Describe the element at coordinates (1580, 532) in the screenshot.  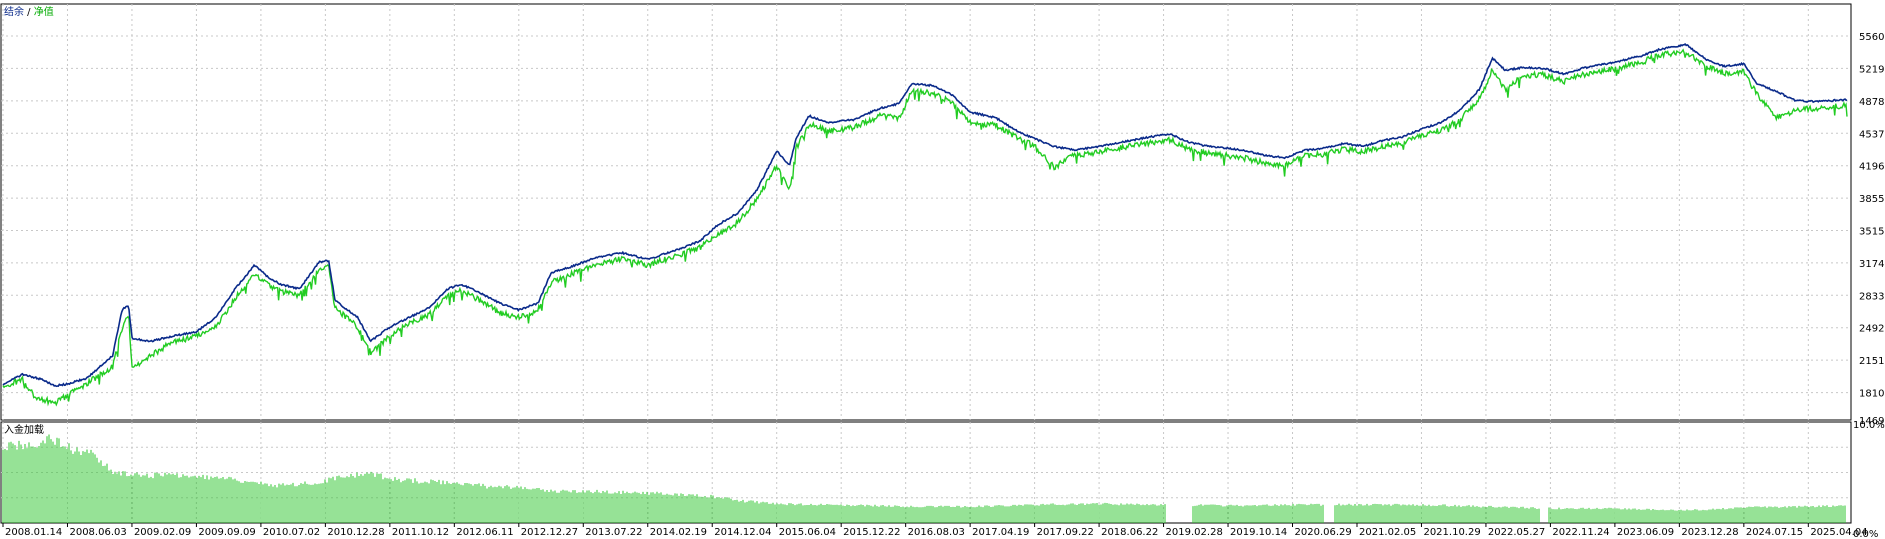
I see `x-tick-label: 2022.11.24` at that location.